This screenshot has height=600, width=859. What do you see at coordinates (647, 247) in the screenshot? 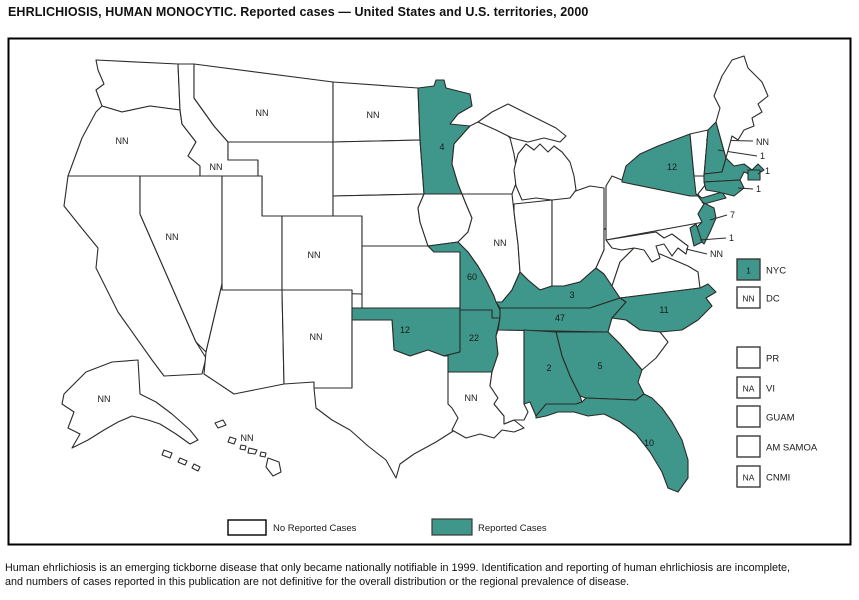
I see `state-MD` at bounding box center [647, 247].